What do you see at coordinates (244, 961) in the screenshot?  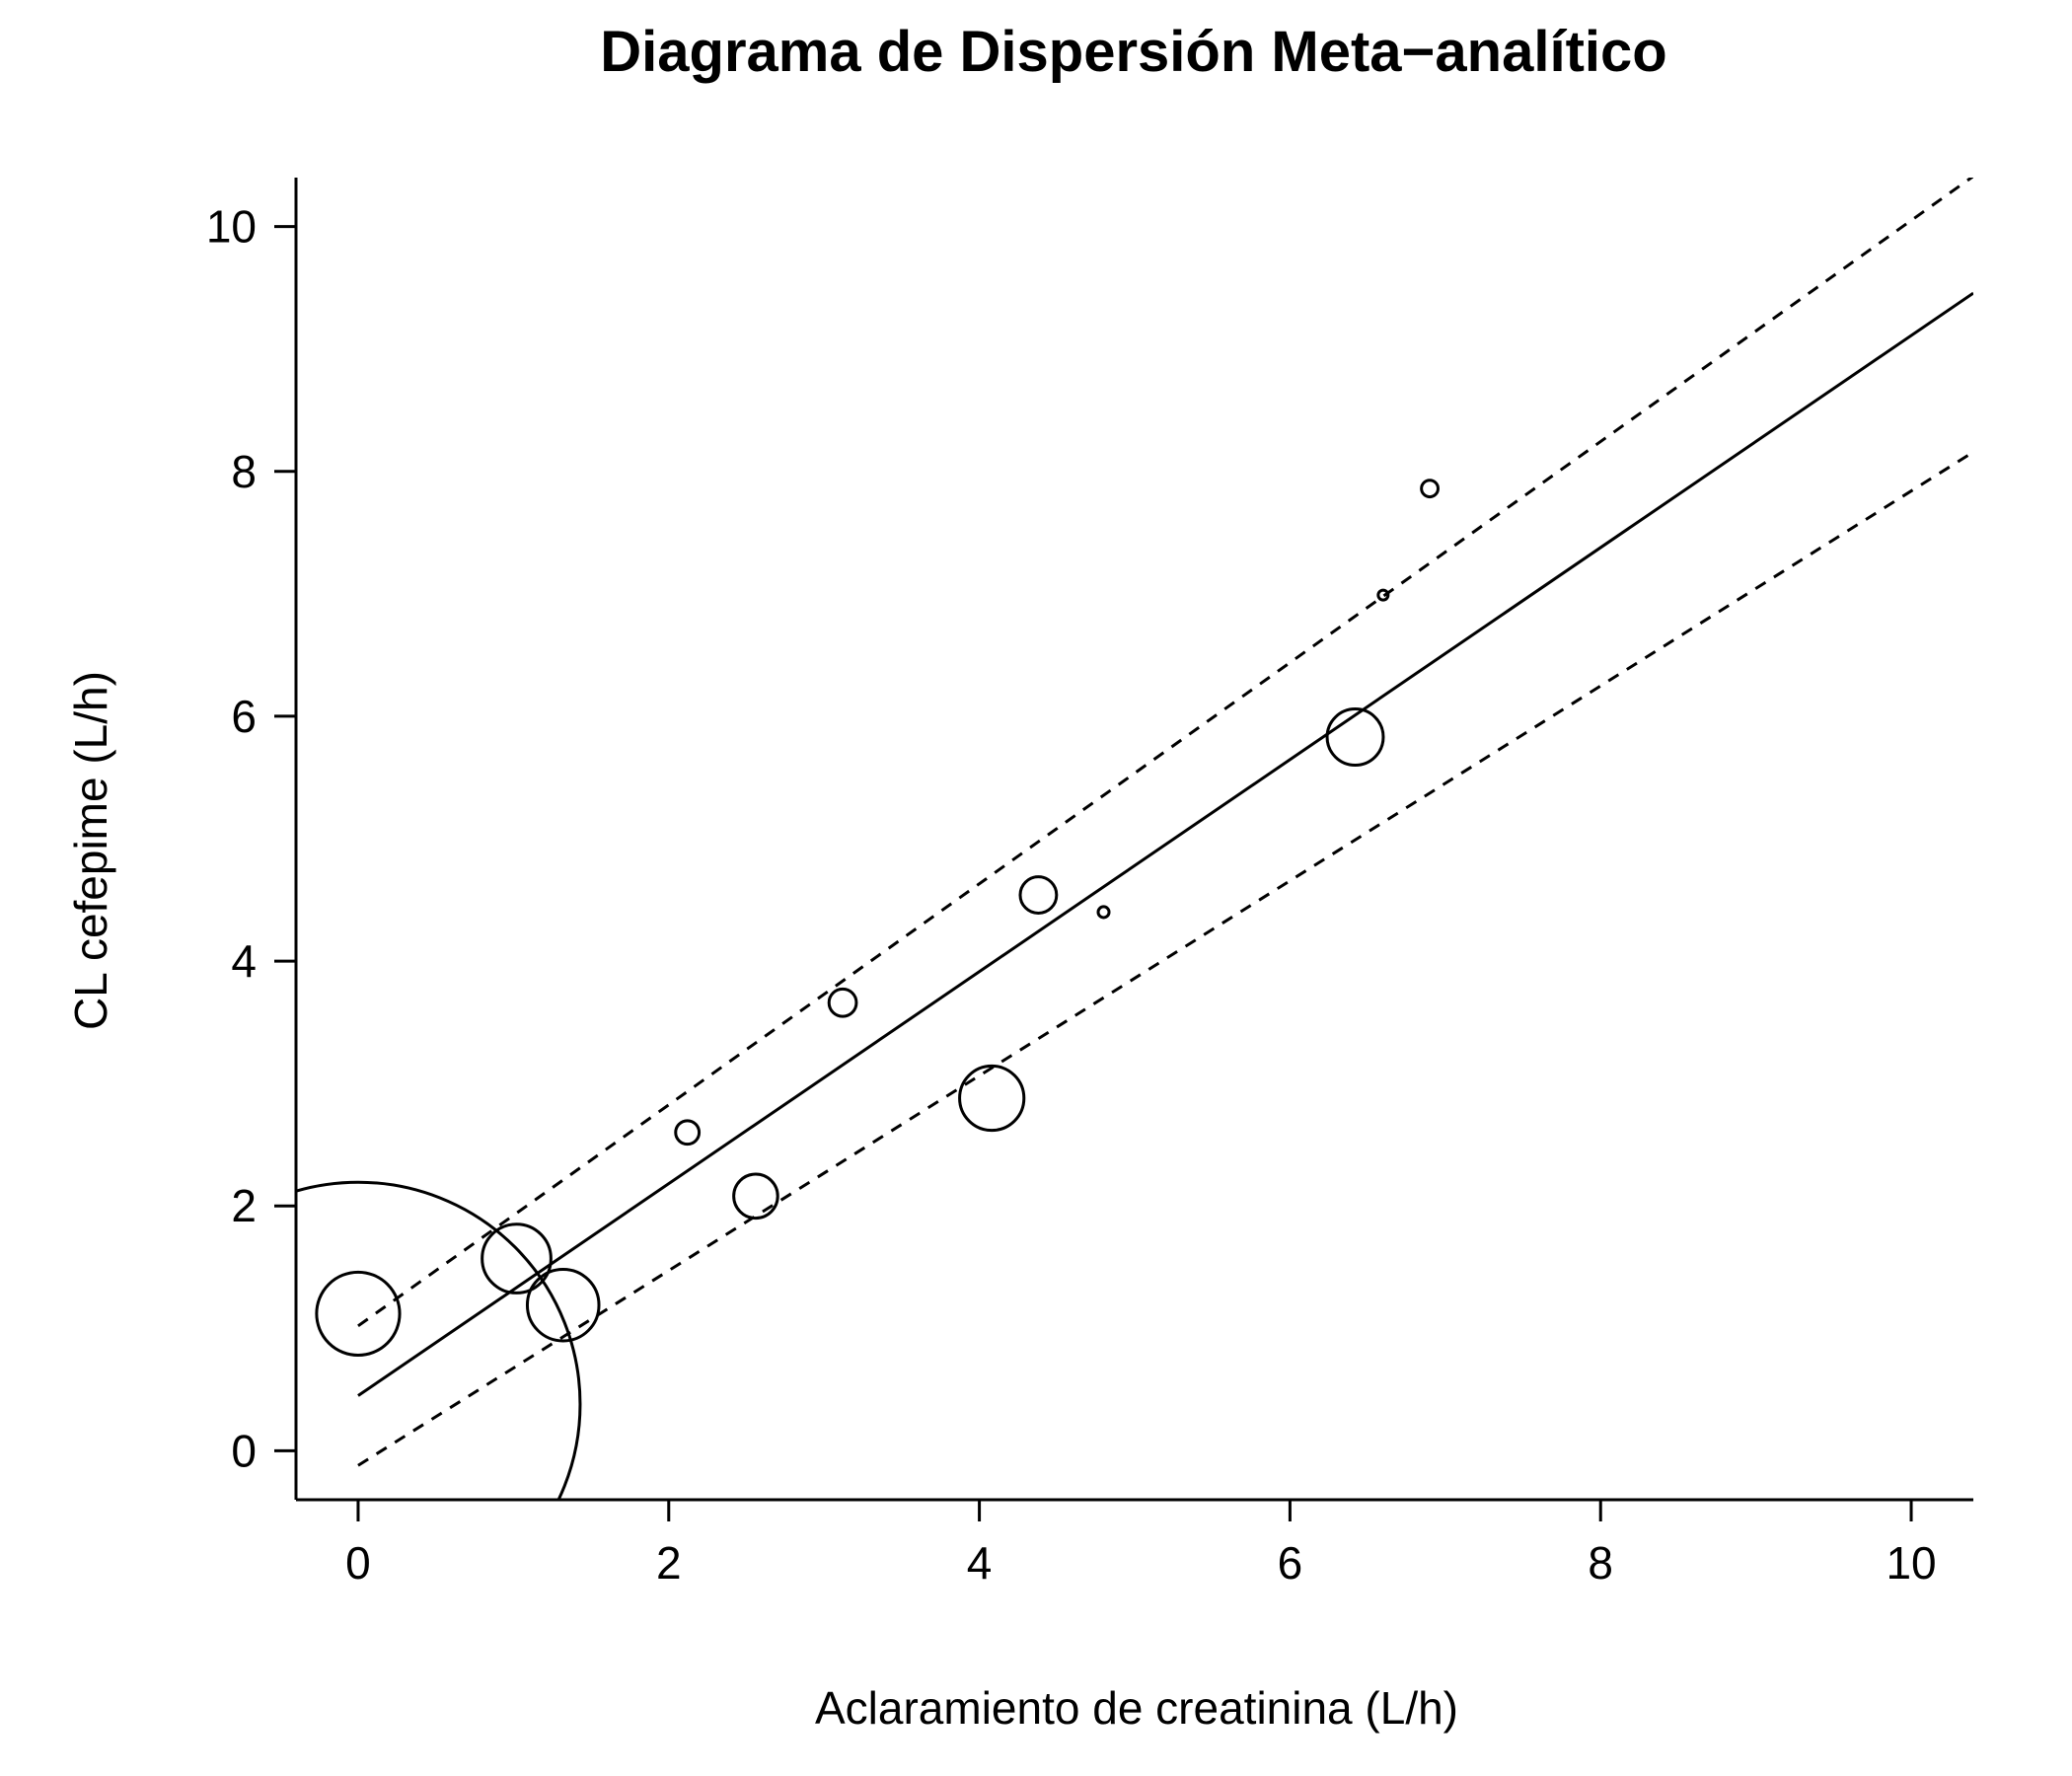 I see `y-tick-label: 4` at bounding box center [244, 961].